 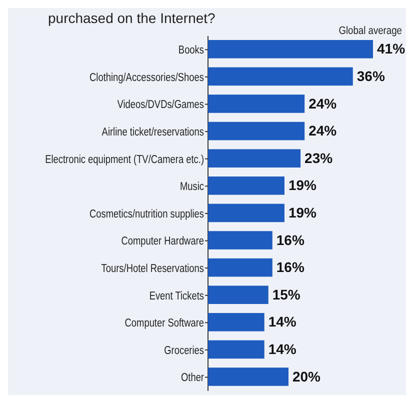 I want to click on y-tick-label: Videos/DVDs/Games, so click(x=160, y=105).